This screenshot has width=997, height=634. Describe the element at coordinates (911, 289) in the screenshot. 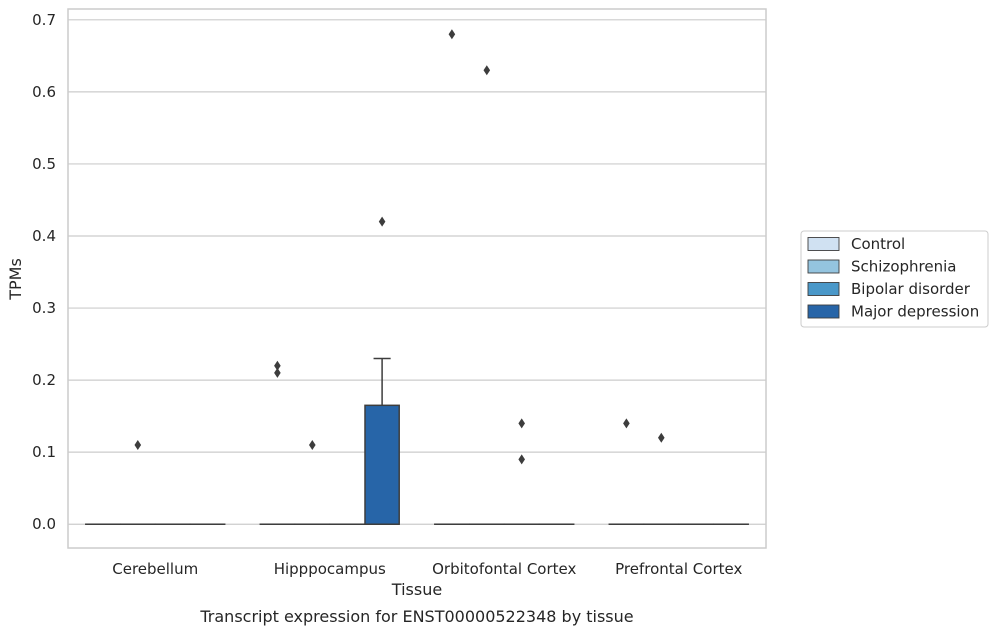

I see `legend-label: Bipolar disorder` at that location.